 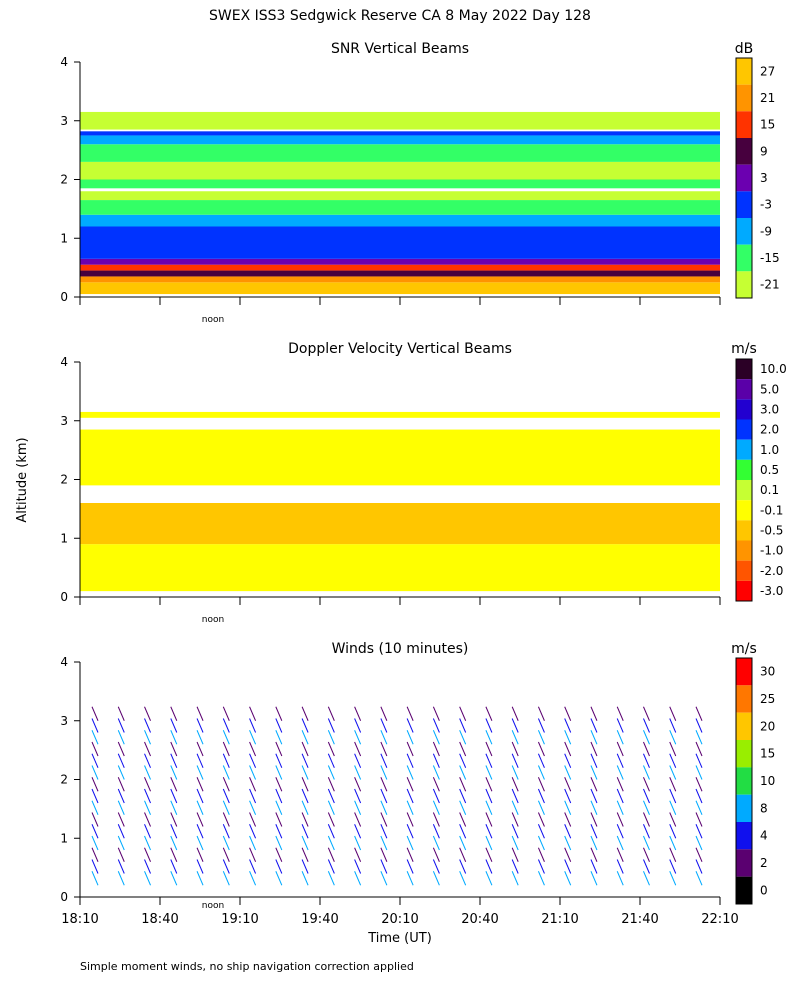 What do you see at coordinates (771, 530) in the screenshot?
I see `colorbar-label: -0.5` at bounding box center [771, 530].